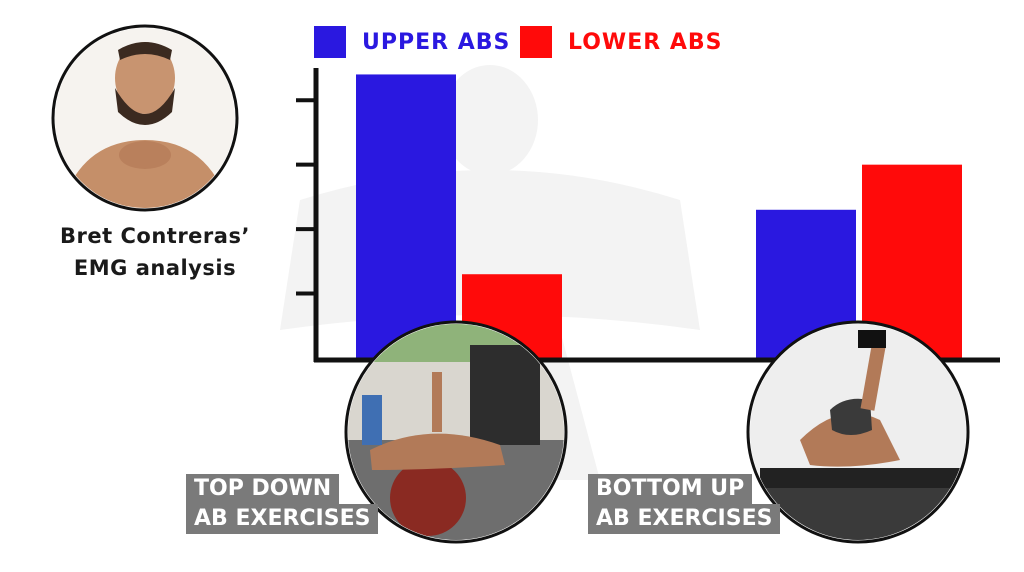  I want to click on legend-upper-swatch, so click(330, 42).